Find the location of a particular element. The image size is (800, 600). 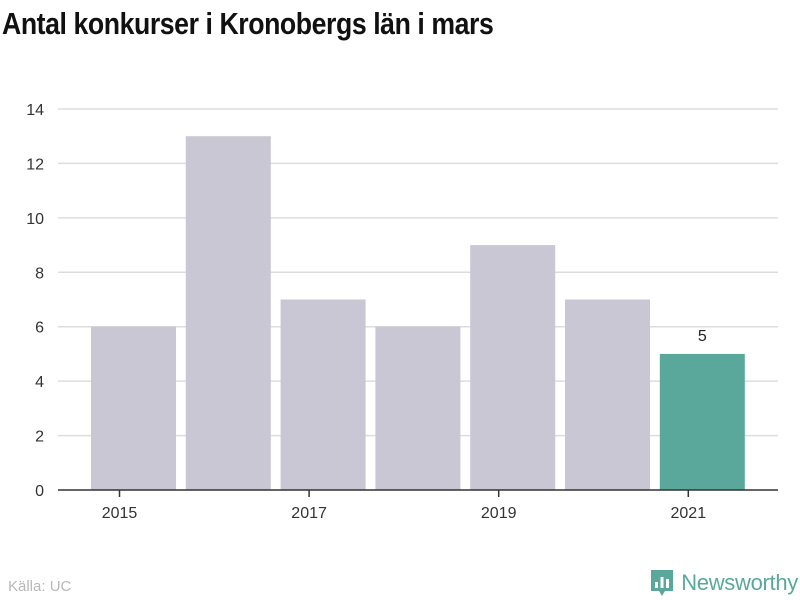

y-tick-label: 12 is located at coordinates (35, 164).